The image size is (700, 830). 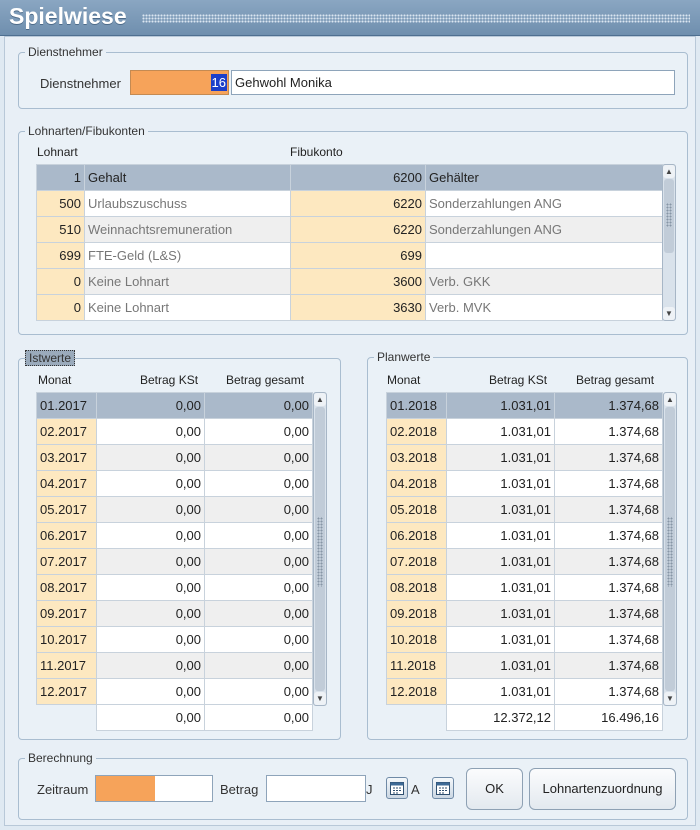 I want to click on istwerte-row: 02.2017 0,00 0,00, so click(x=174, y=431).